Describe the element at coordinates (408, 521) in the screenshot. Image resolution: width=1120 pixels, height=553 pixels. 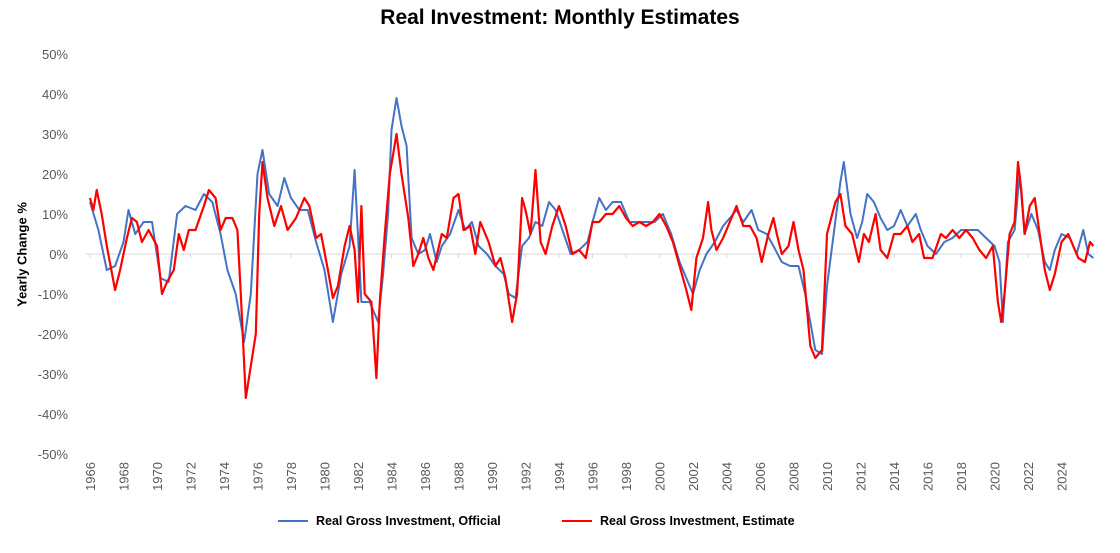
I see `legend-label-official: Real Gross Investment, Official` at that location.